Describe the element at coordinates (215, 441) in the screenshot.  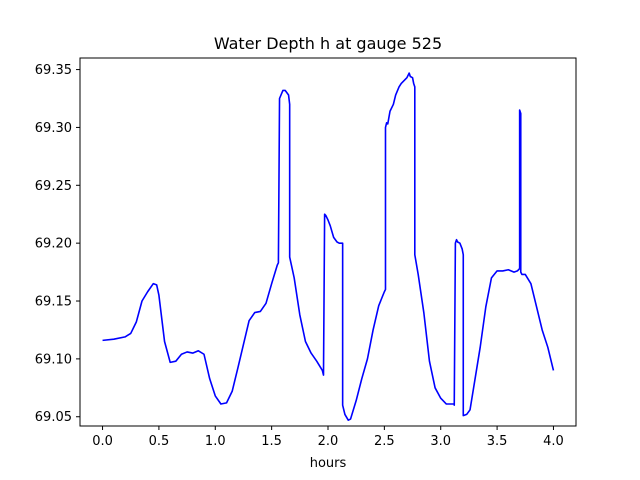
I see `x-tick-label: 1.0` at that location.